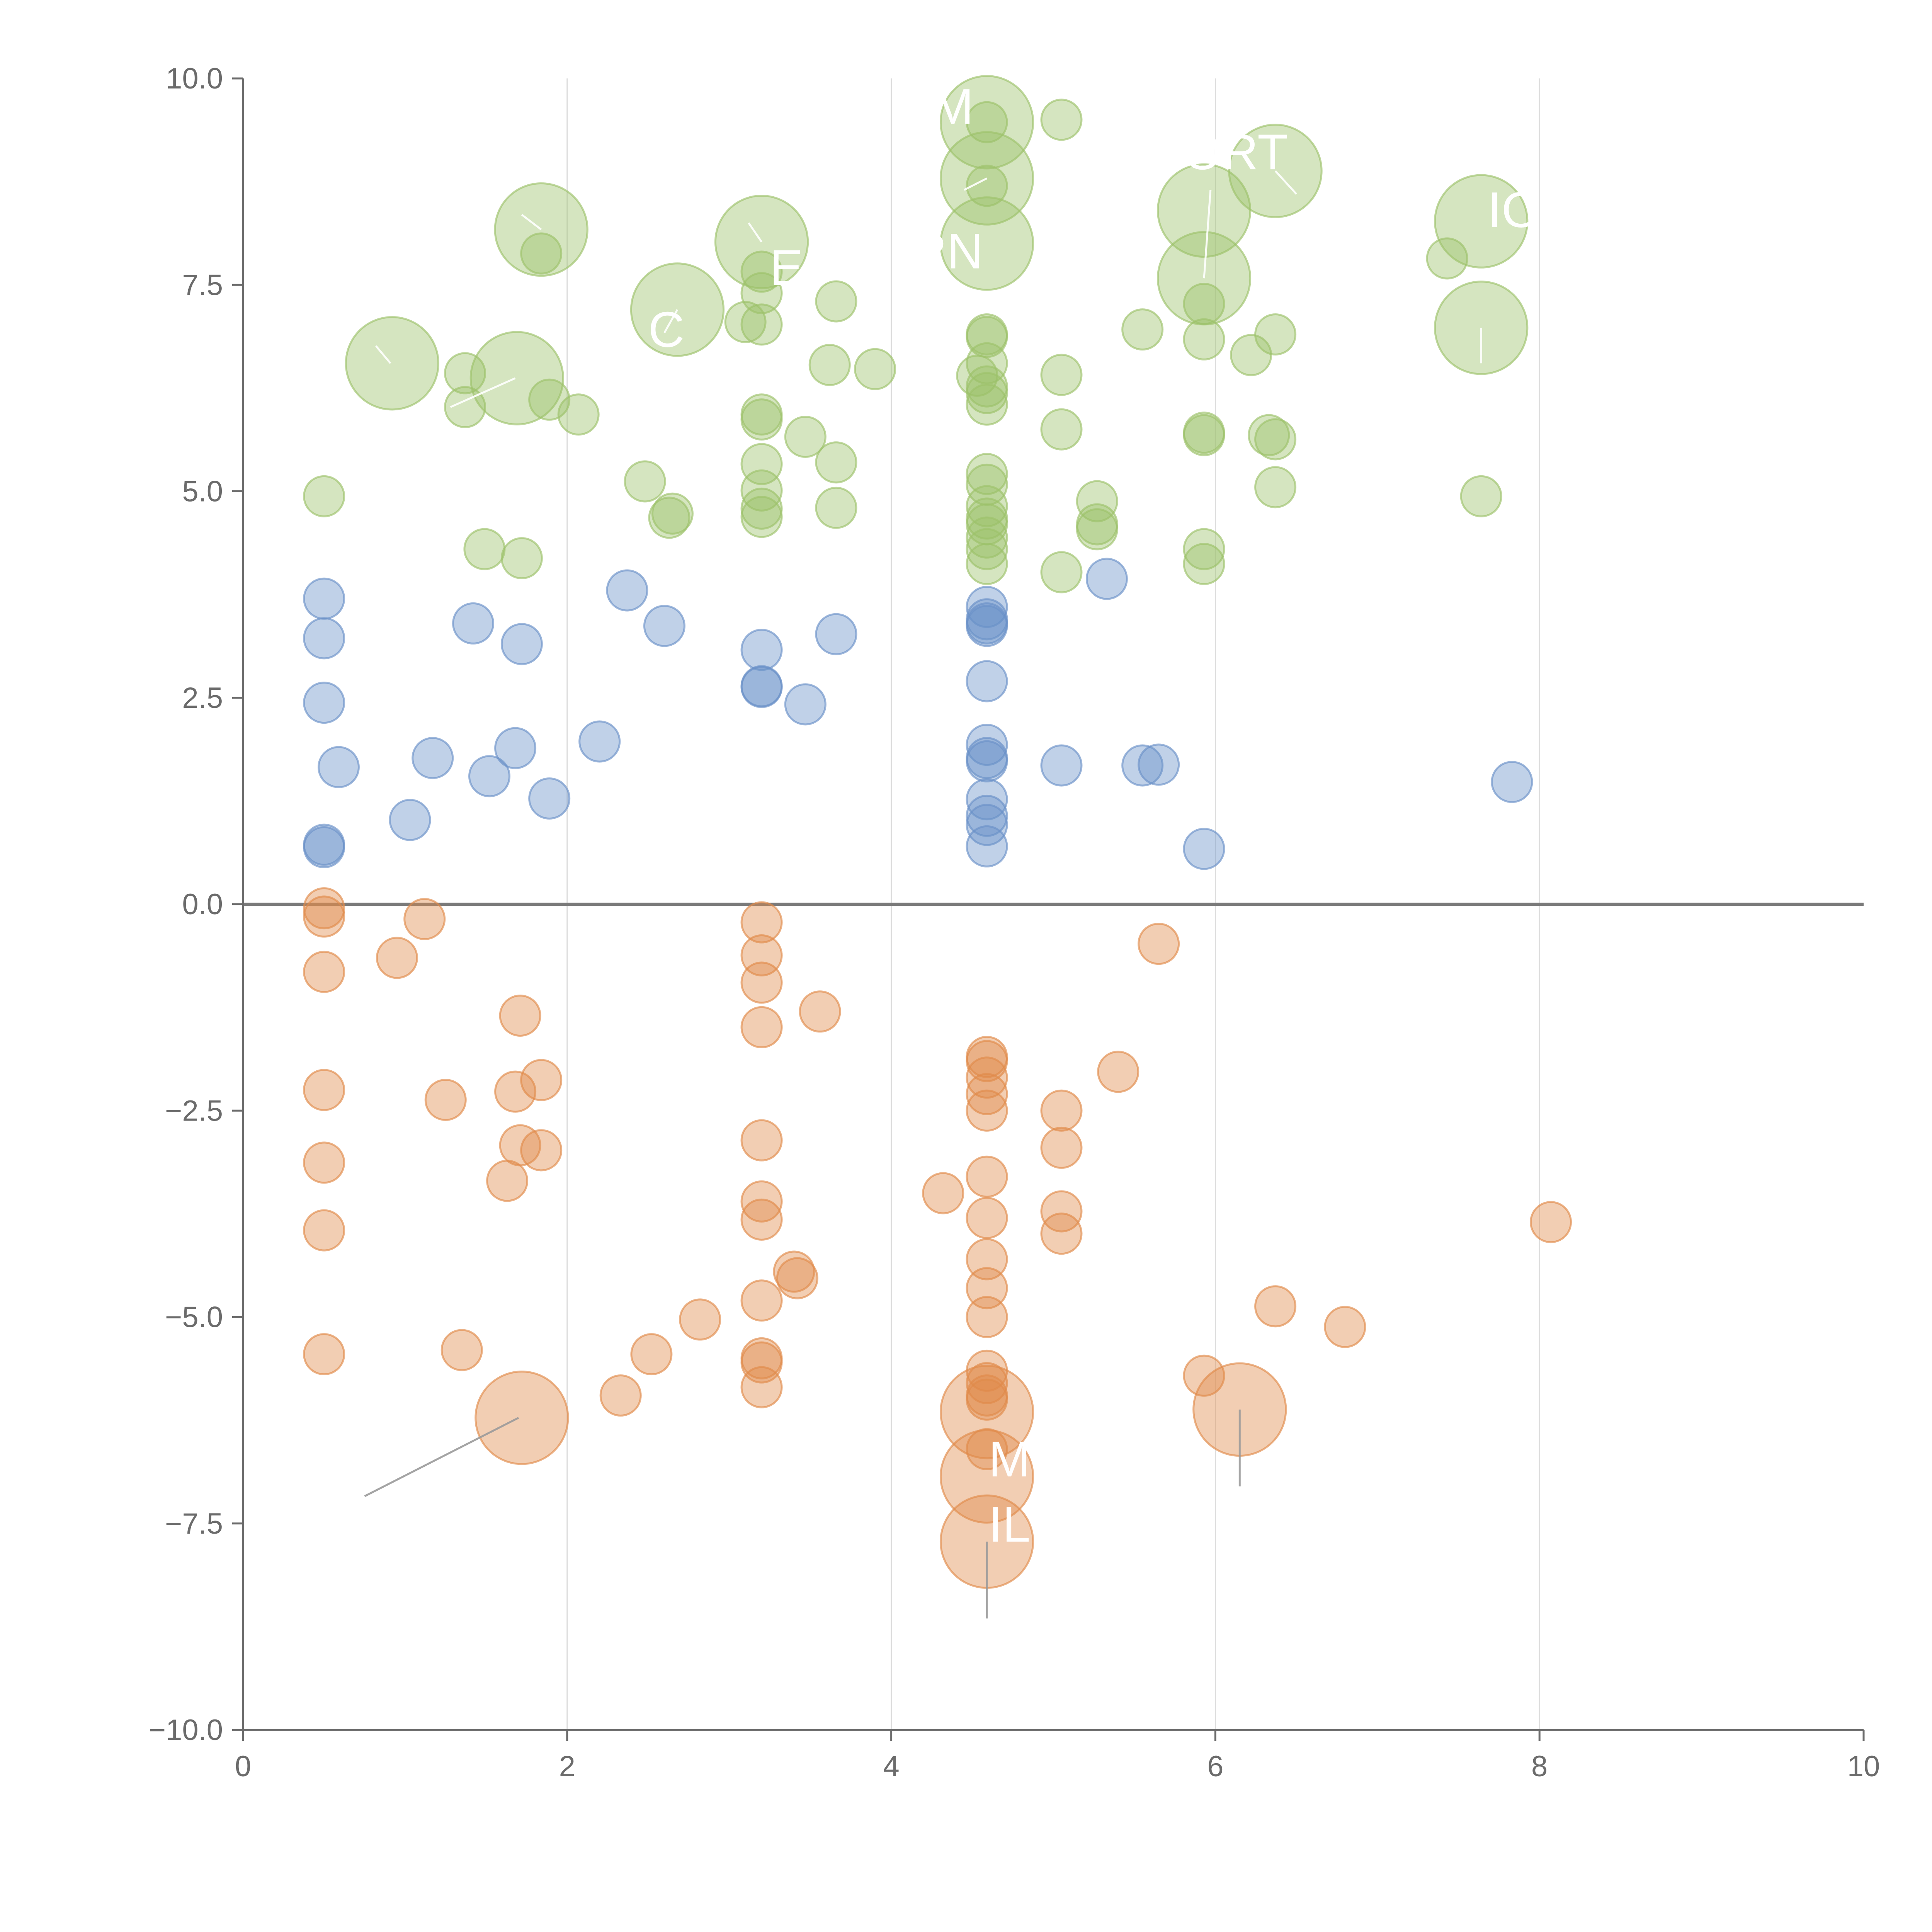 The height and width of the screenshot is (1932, 1932). Describe the element at coordinates (891, 1767) in the screenshot. I see `x-tick-label: 4` at that location.